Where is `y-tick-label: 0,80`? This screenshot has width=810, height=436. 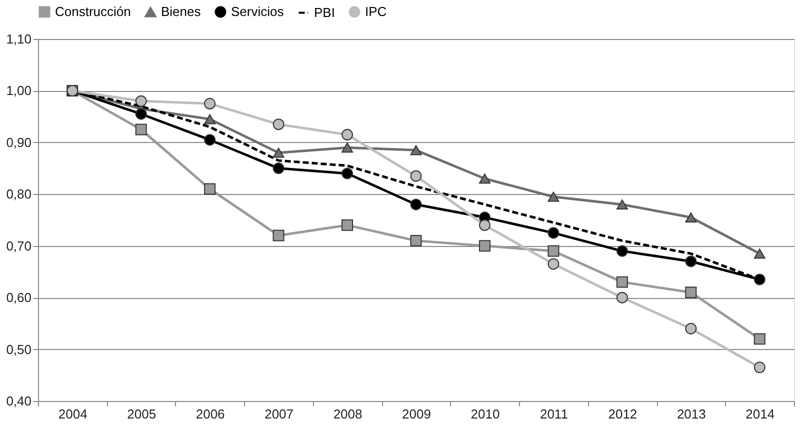 y-tick-label: 0,80 is located at coordinates (19, 194).